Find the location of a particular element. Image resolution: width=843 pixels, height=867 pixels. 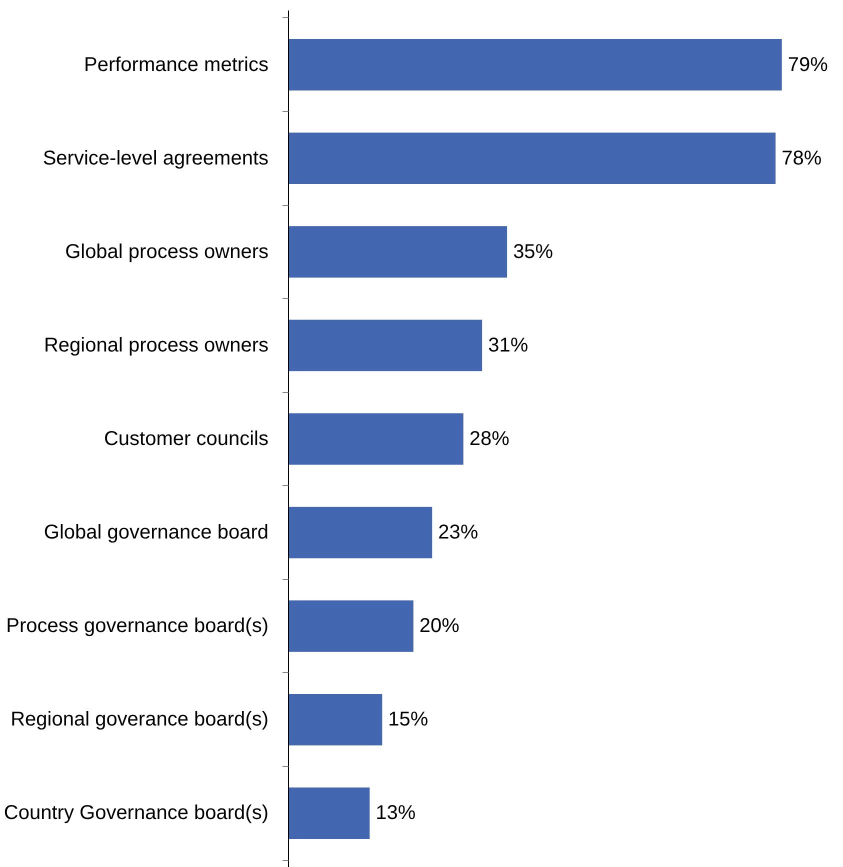

data-label: 79% is located at coordinates (808, 65).